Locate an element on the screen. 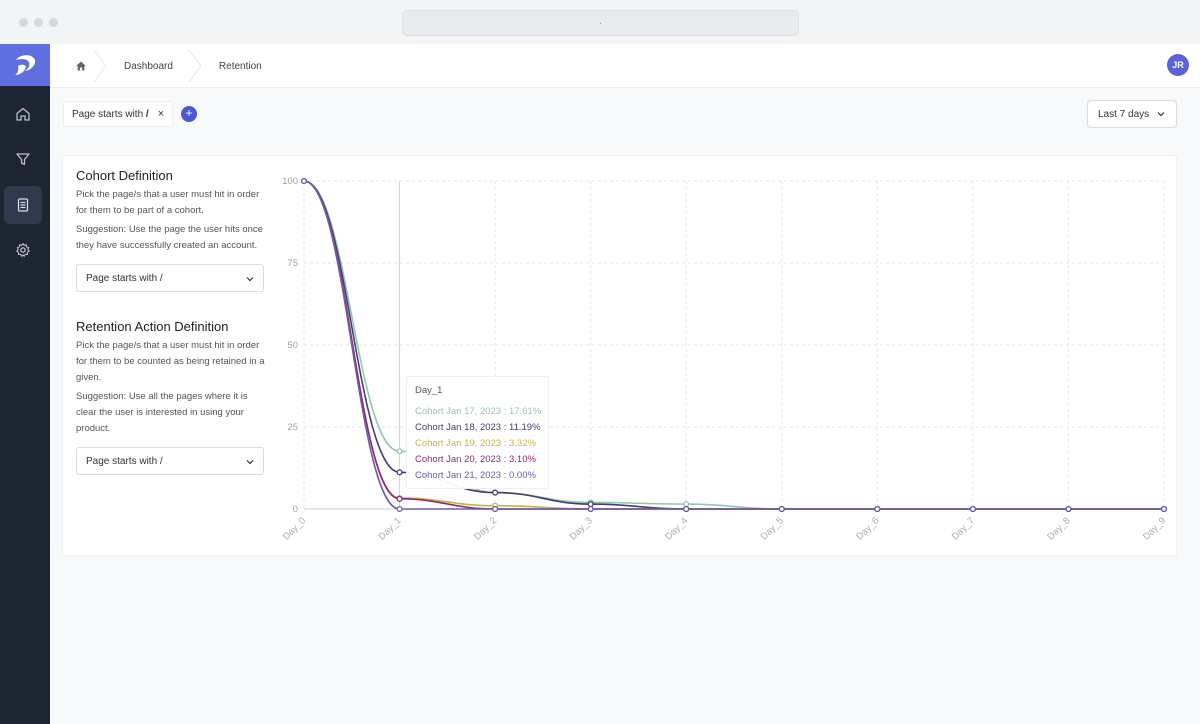  breadcrumb-label: Retention is located at coordinates (240, 66).